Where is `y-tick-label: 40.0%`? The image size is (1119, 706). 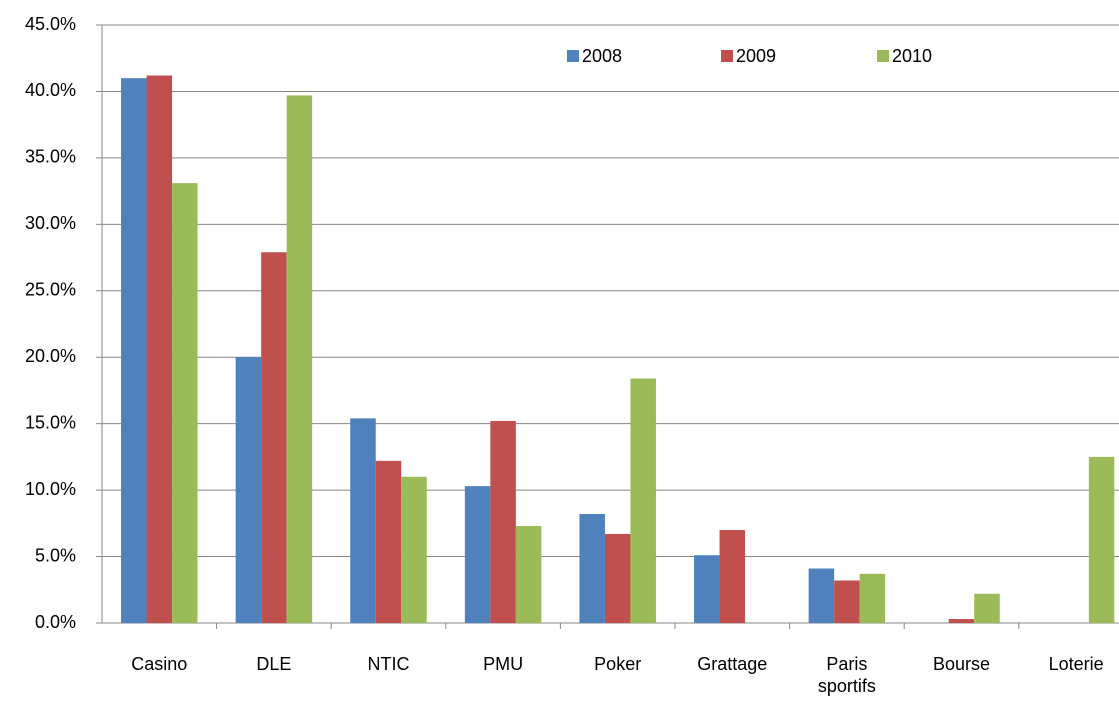
y-tick-label: 40.0% is located at coordinates (50, 90).